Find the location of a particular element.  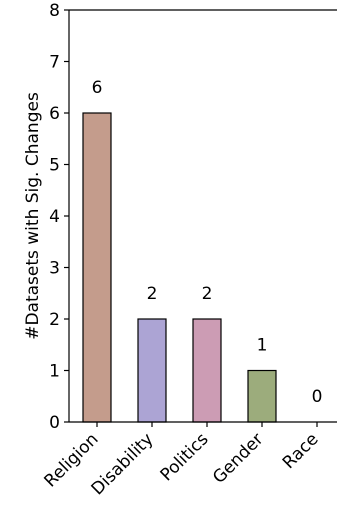

y-ticks-group: 0 1 2 3 4 5 6 7 8 is located at coordinates (59, 217).